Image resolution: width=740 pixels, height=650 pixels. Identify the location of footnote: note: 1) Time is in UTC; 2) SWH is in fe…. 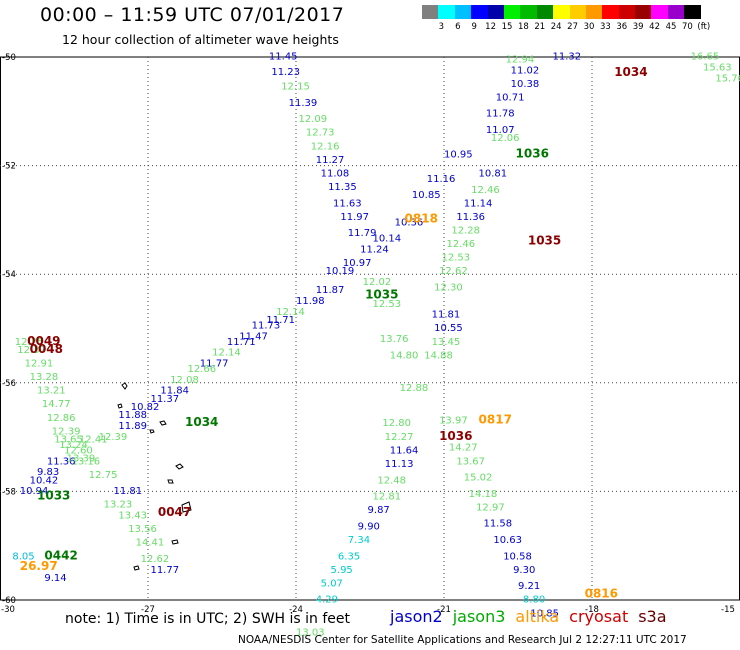
(208, 619).